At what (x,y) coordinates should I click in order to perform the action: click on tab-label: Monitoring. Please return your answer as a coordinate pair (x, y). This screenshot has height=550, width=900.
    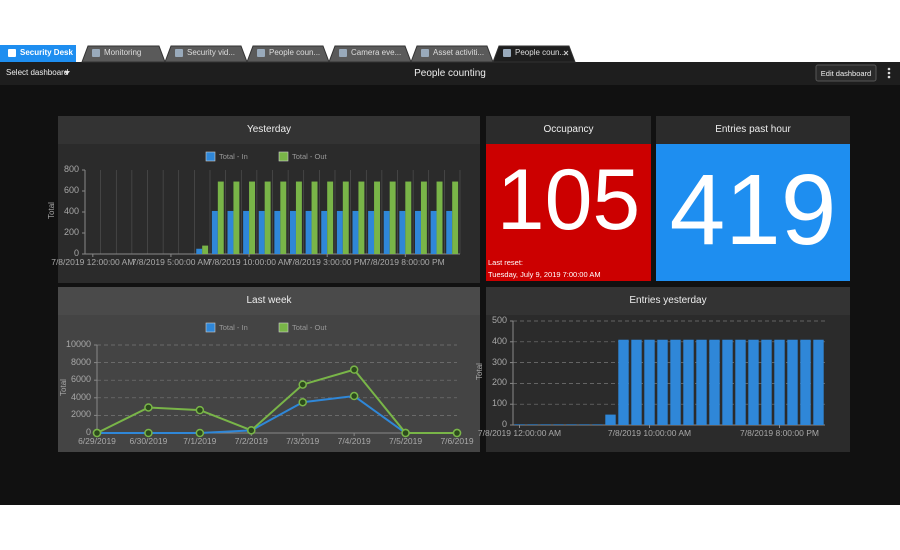
    Looking at the image, I should click on (123, 52).